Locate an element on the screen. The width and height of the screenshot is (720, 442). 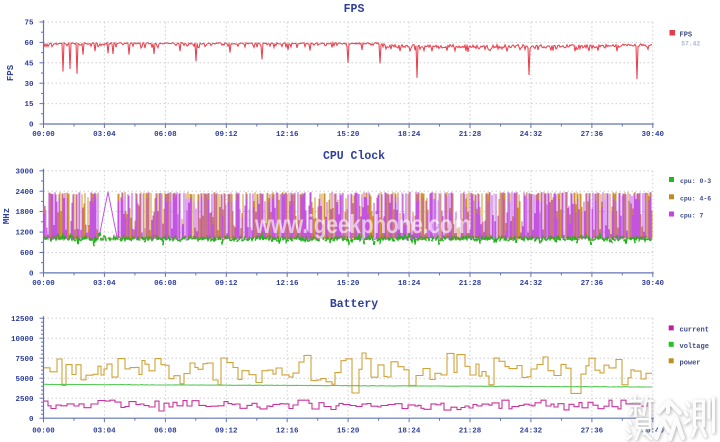
svg-text: 2400 is located at coordinates (24, 193).